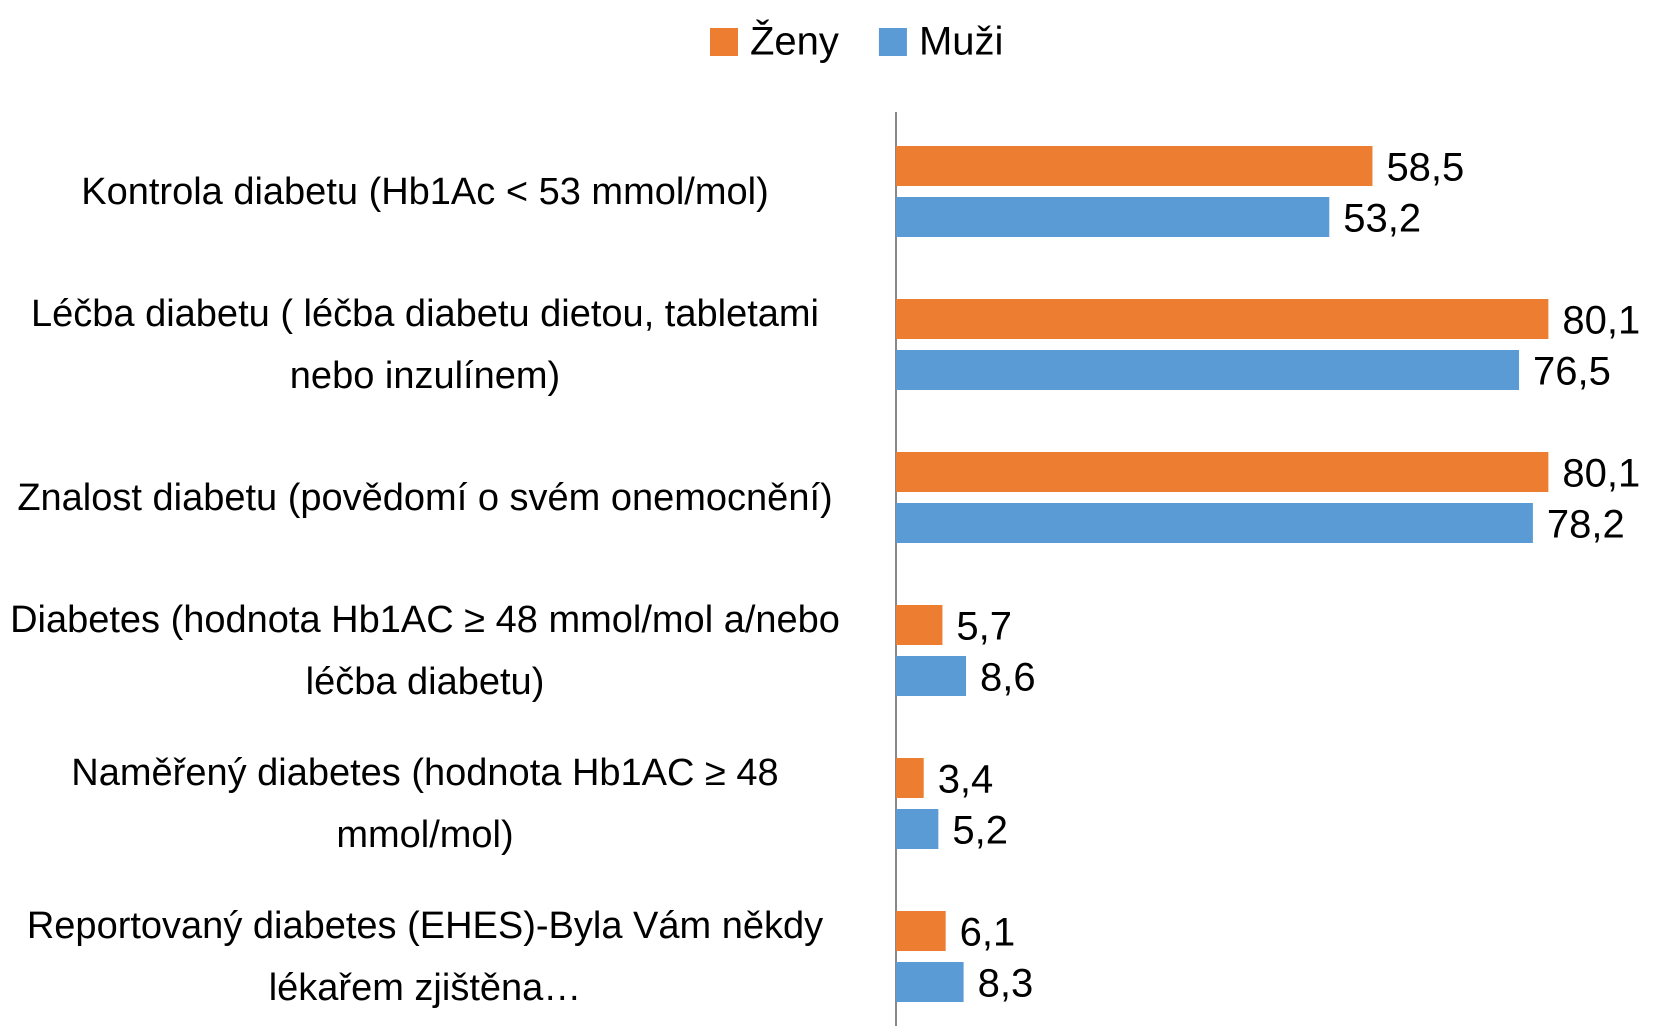  What do you see at coordinates (988, 933) in the screenshot?
I see `value-label: 6,1` at bounding box center [988, 933].